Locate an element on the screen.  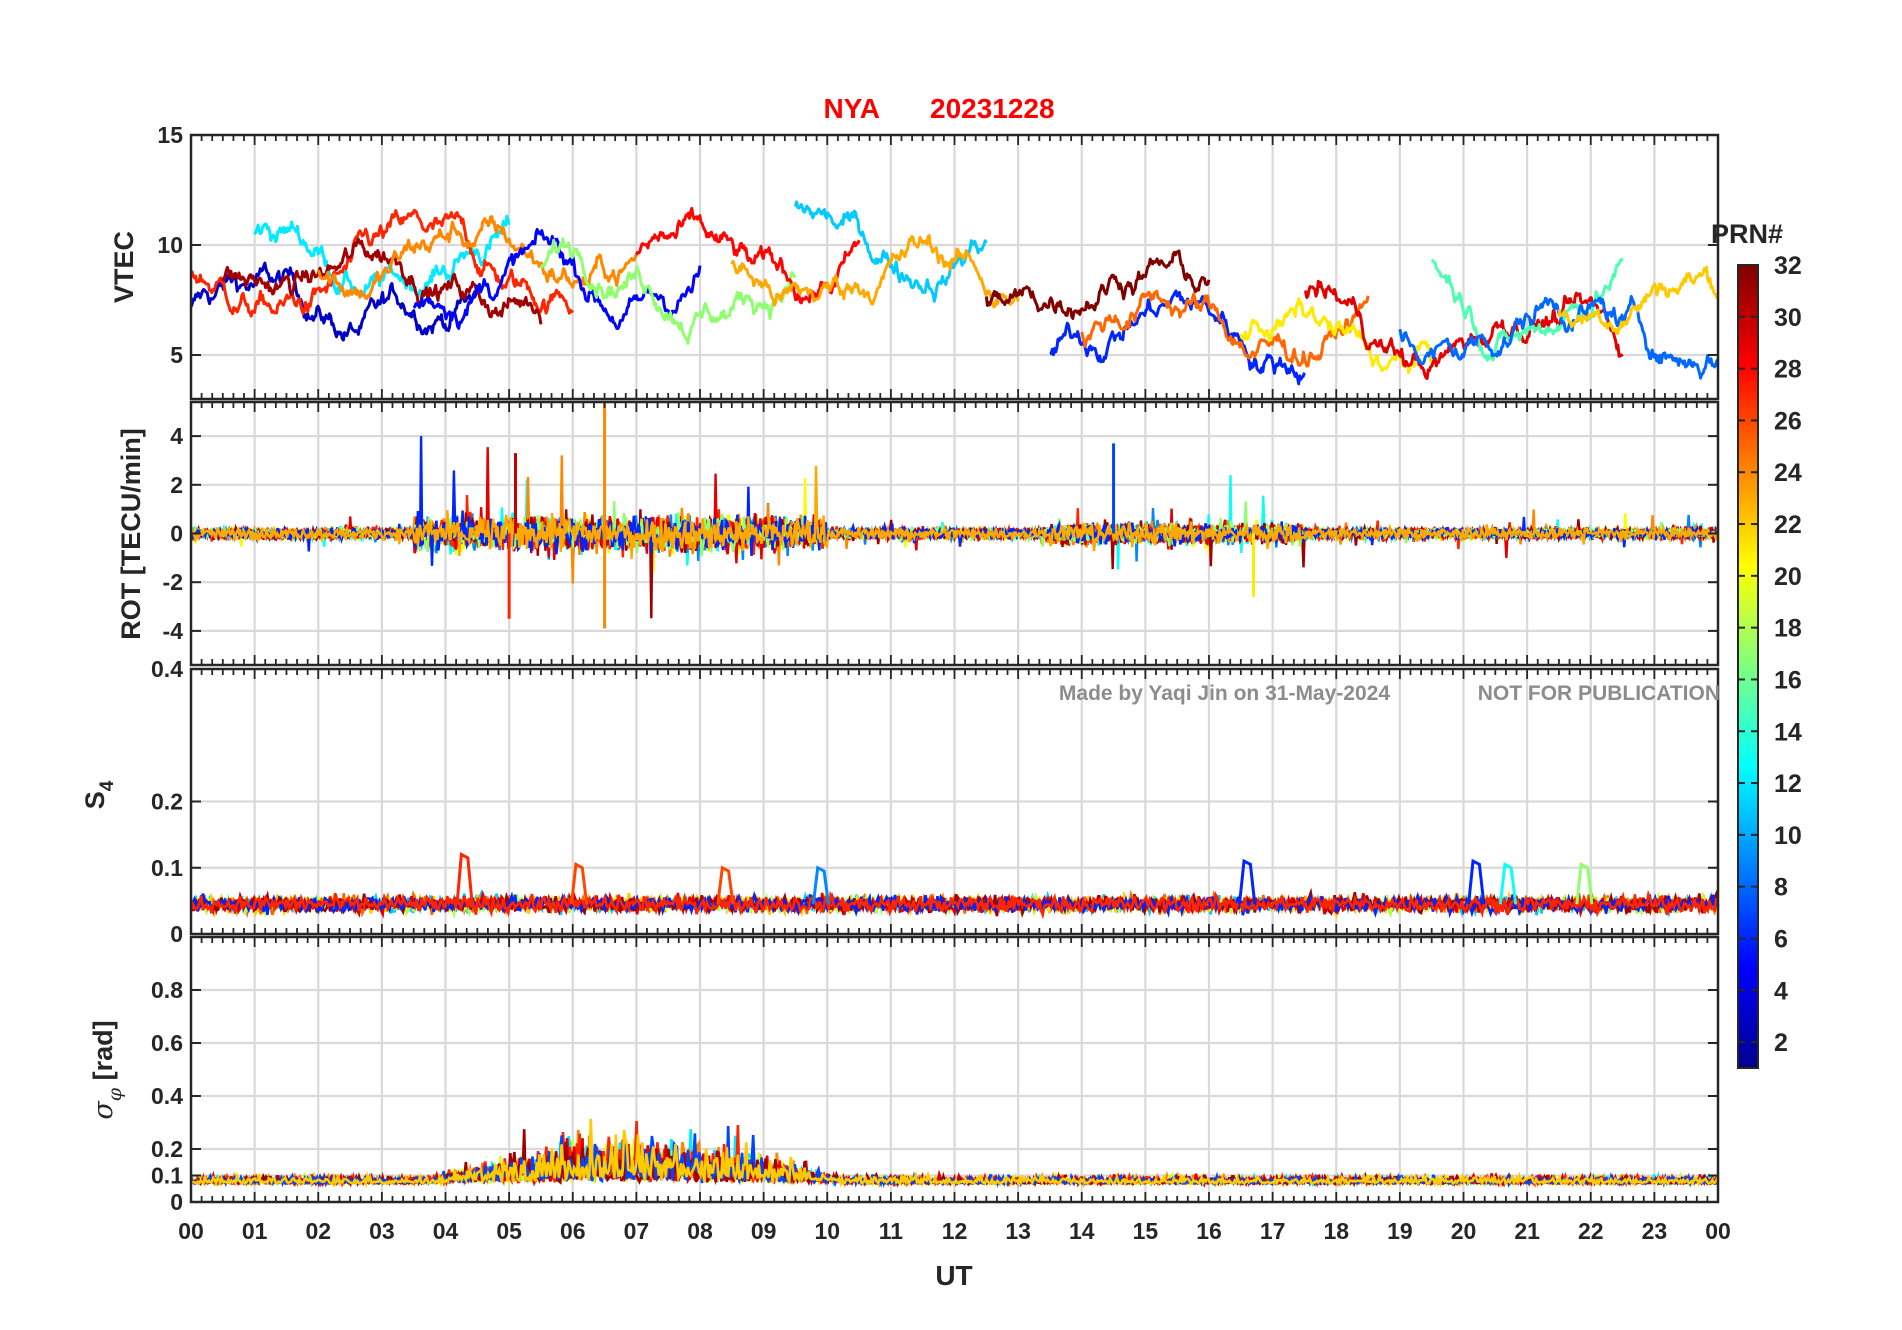
x-tick-label: 15 is located at coordinates (1146, 1231).